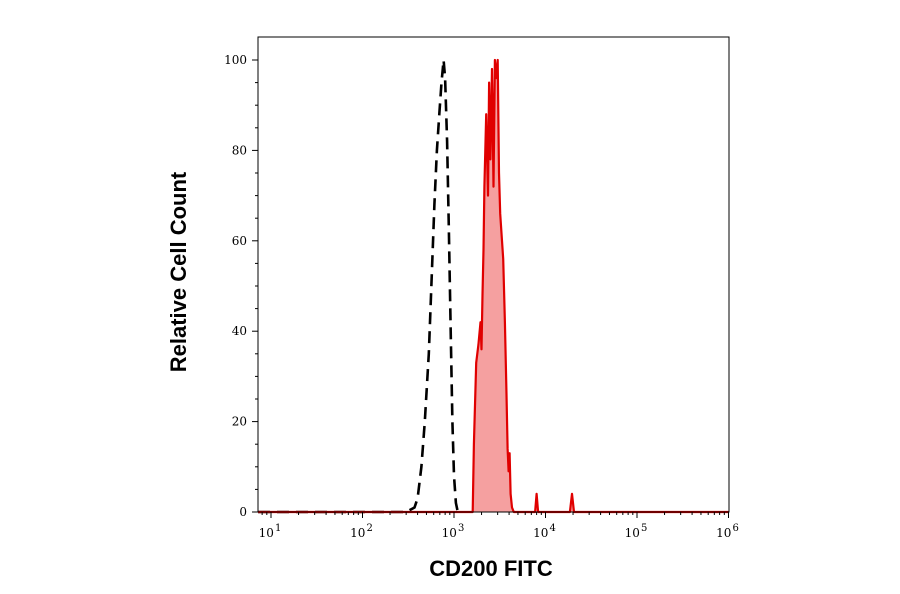 This screenshot has width=900, height=594. What do you see at coordinates (270, 531) in the screenshot?
I see `x-tick-label: 10¹` at bounding box center [270, 531].